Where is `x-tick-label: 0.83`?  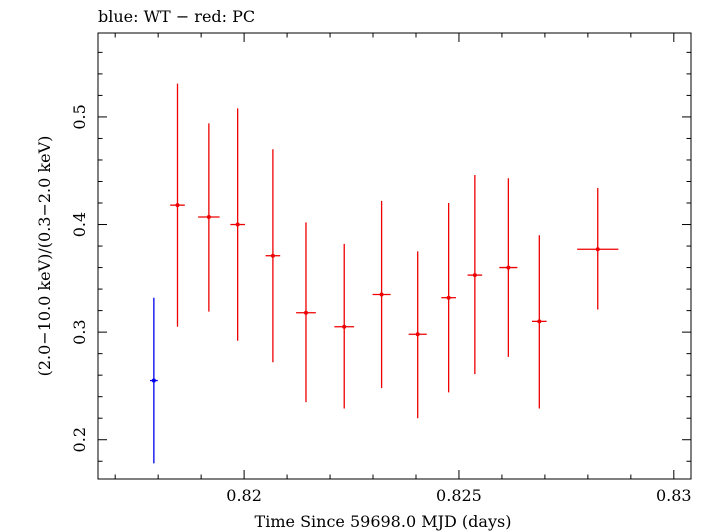 x-tick-label: 0.83 is located at coordinates (674, 495).